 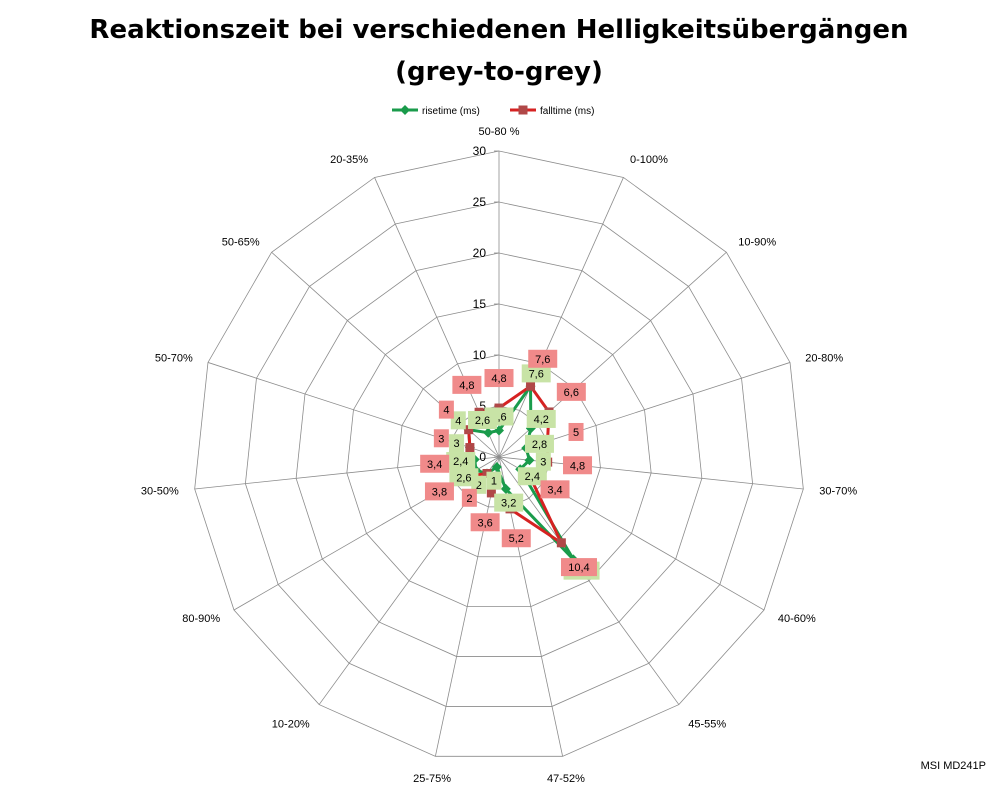 I want to click on data-label: 2,8, so click(x=539, y=445).